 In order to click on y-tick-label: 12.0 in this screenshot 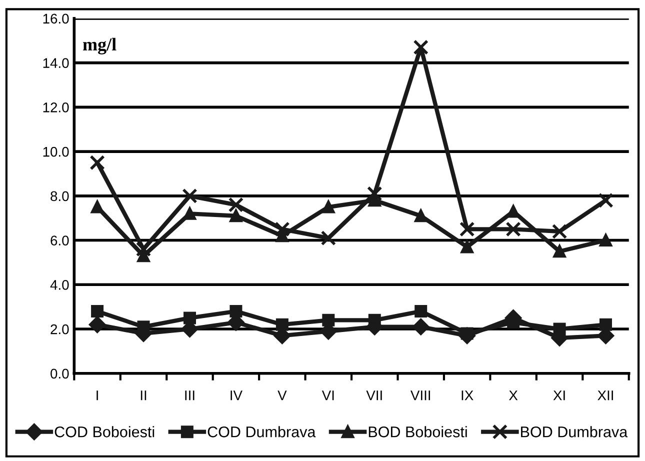, I will do `click(56, 107)`.